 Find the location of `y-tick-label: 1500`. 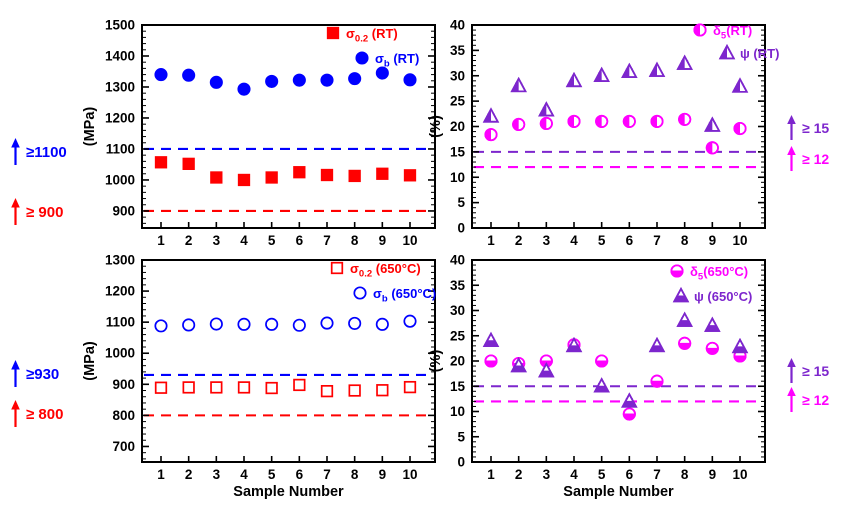

y-tick-label: 1500 is located at coordinates (120, 25).